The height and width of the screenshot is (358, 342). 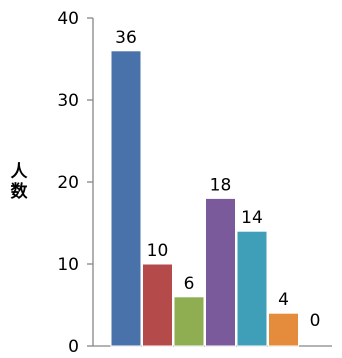 What do you see at coordinates (283, 300) in the screenshot?
I see `bar-value-label-6: 4` at bounding box center [283, 300].